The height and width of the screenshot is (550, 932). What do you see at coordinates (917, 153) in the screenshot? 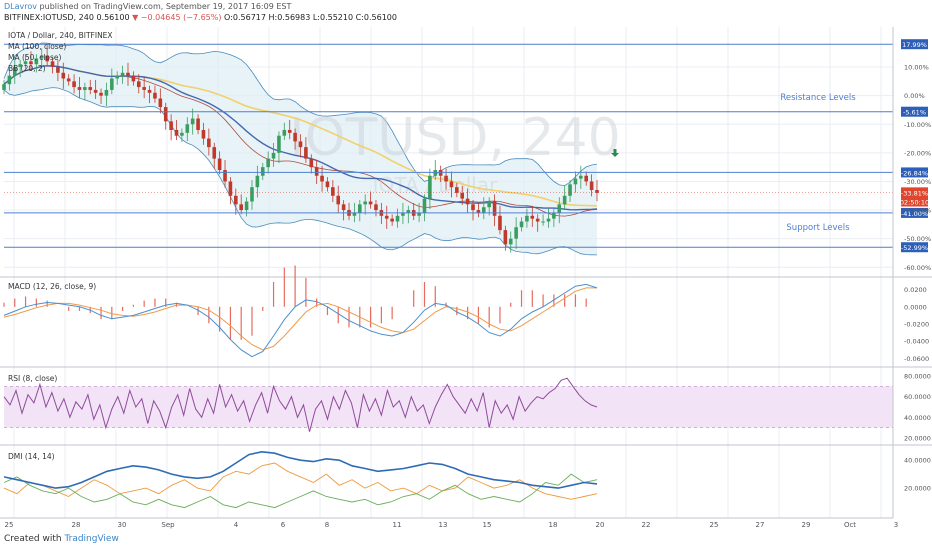
I see `price-axis-tick: -20.00%` at bounding box center [917, 153].